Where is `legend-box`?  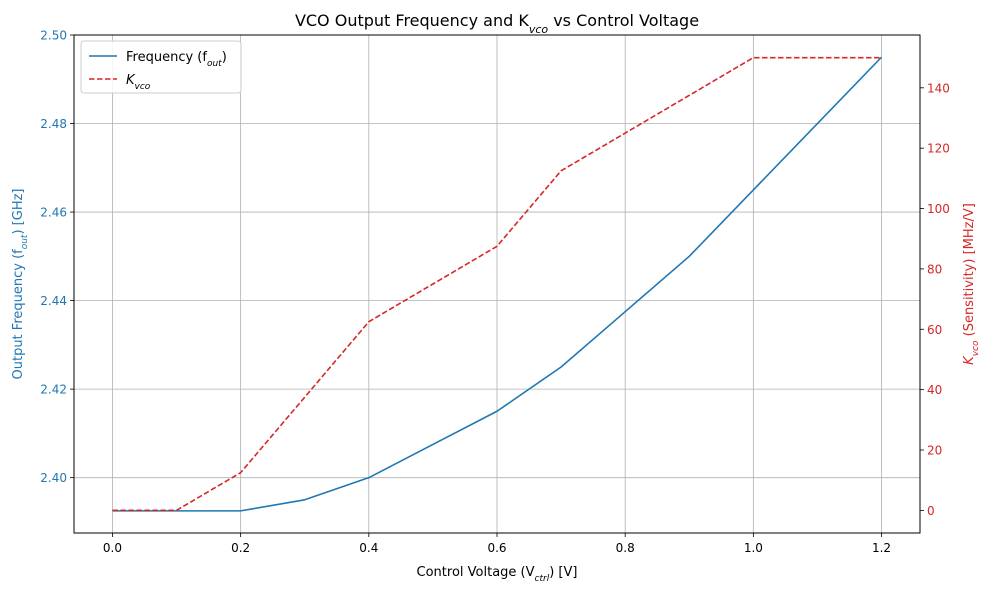 legend-box is located at coordinates (161, 67).